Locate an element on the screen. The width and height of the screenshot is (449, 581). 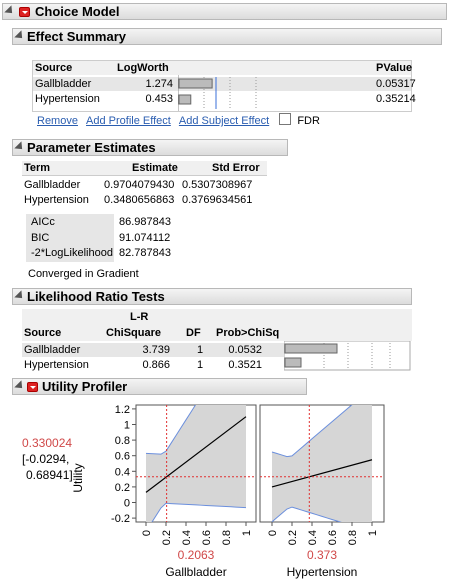
fdr-label: FDR is located at coordinates (308, 121).